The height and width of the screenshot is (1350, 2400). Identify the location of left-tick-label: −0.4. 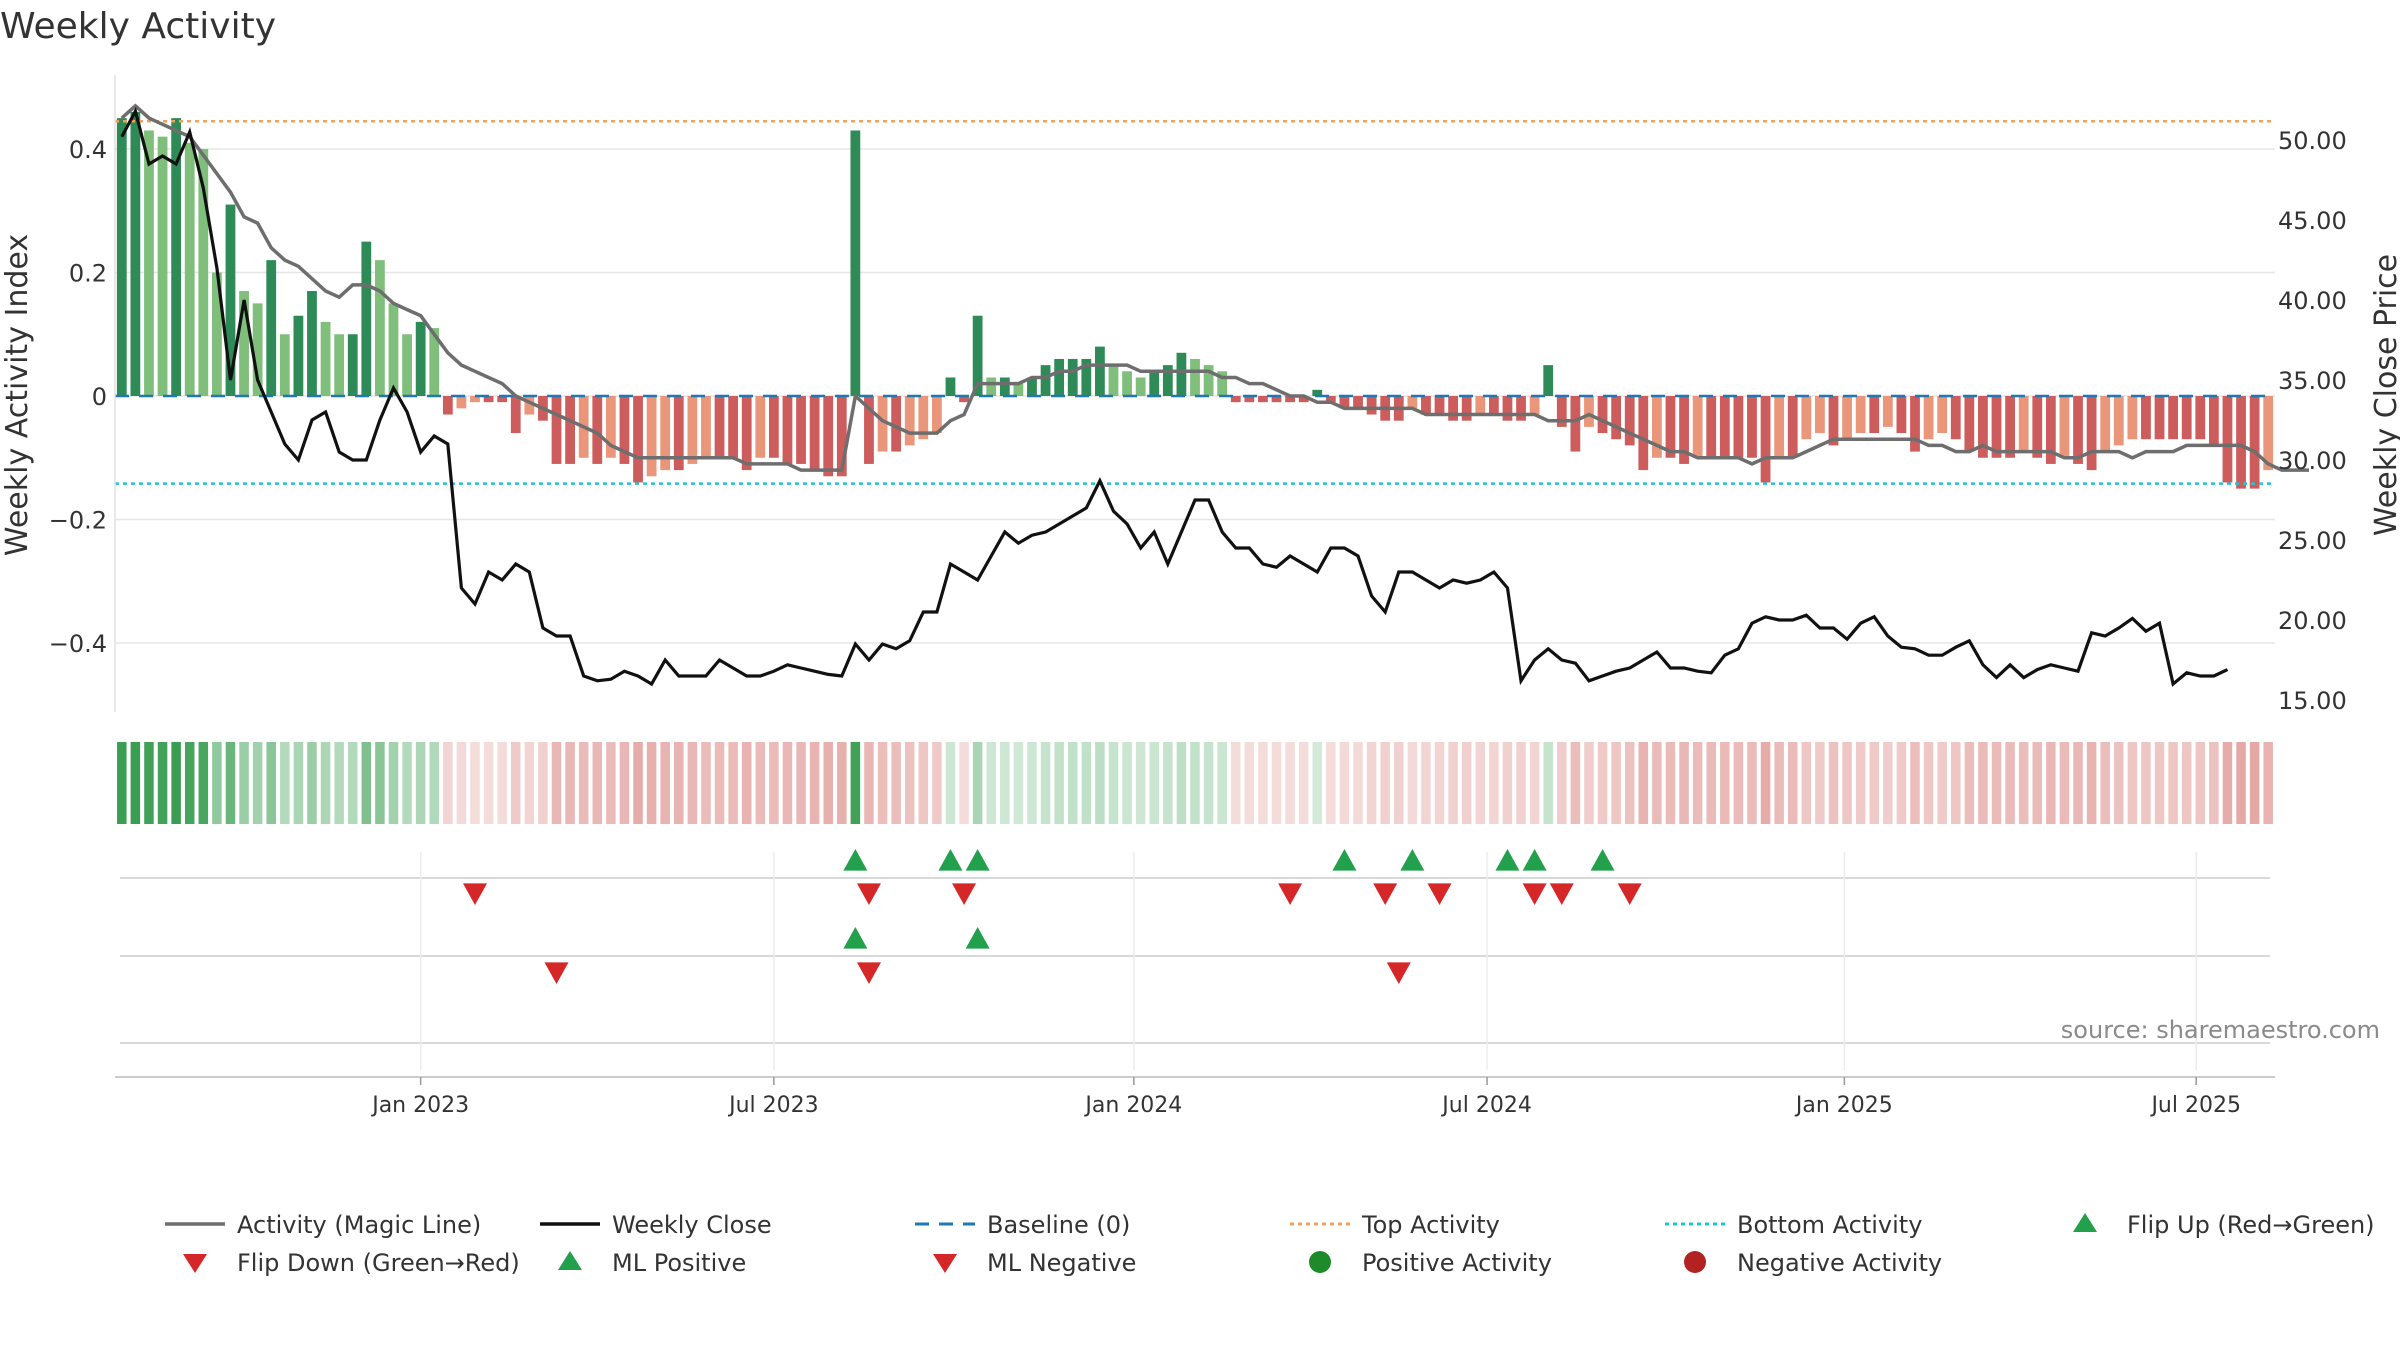
(78, 644).